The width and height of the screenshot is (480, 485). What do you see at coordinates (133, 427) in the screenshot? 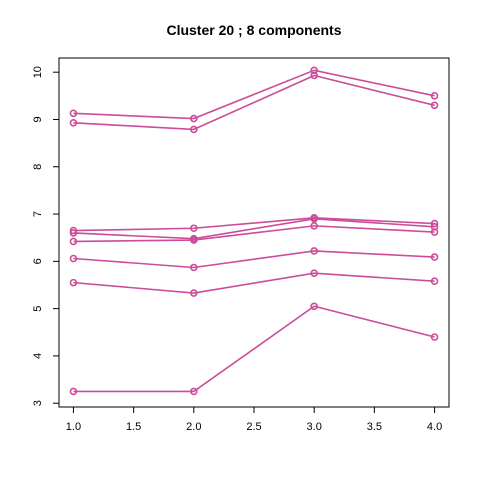
I see `x-tick-label: 1.5` at bounding box center [133, 427].